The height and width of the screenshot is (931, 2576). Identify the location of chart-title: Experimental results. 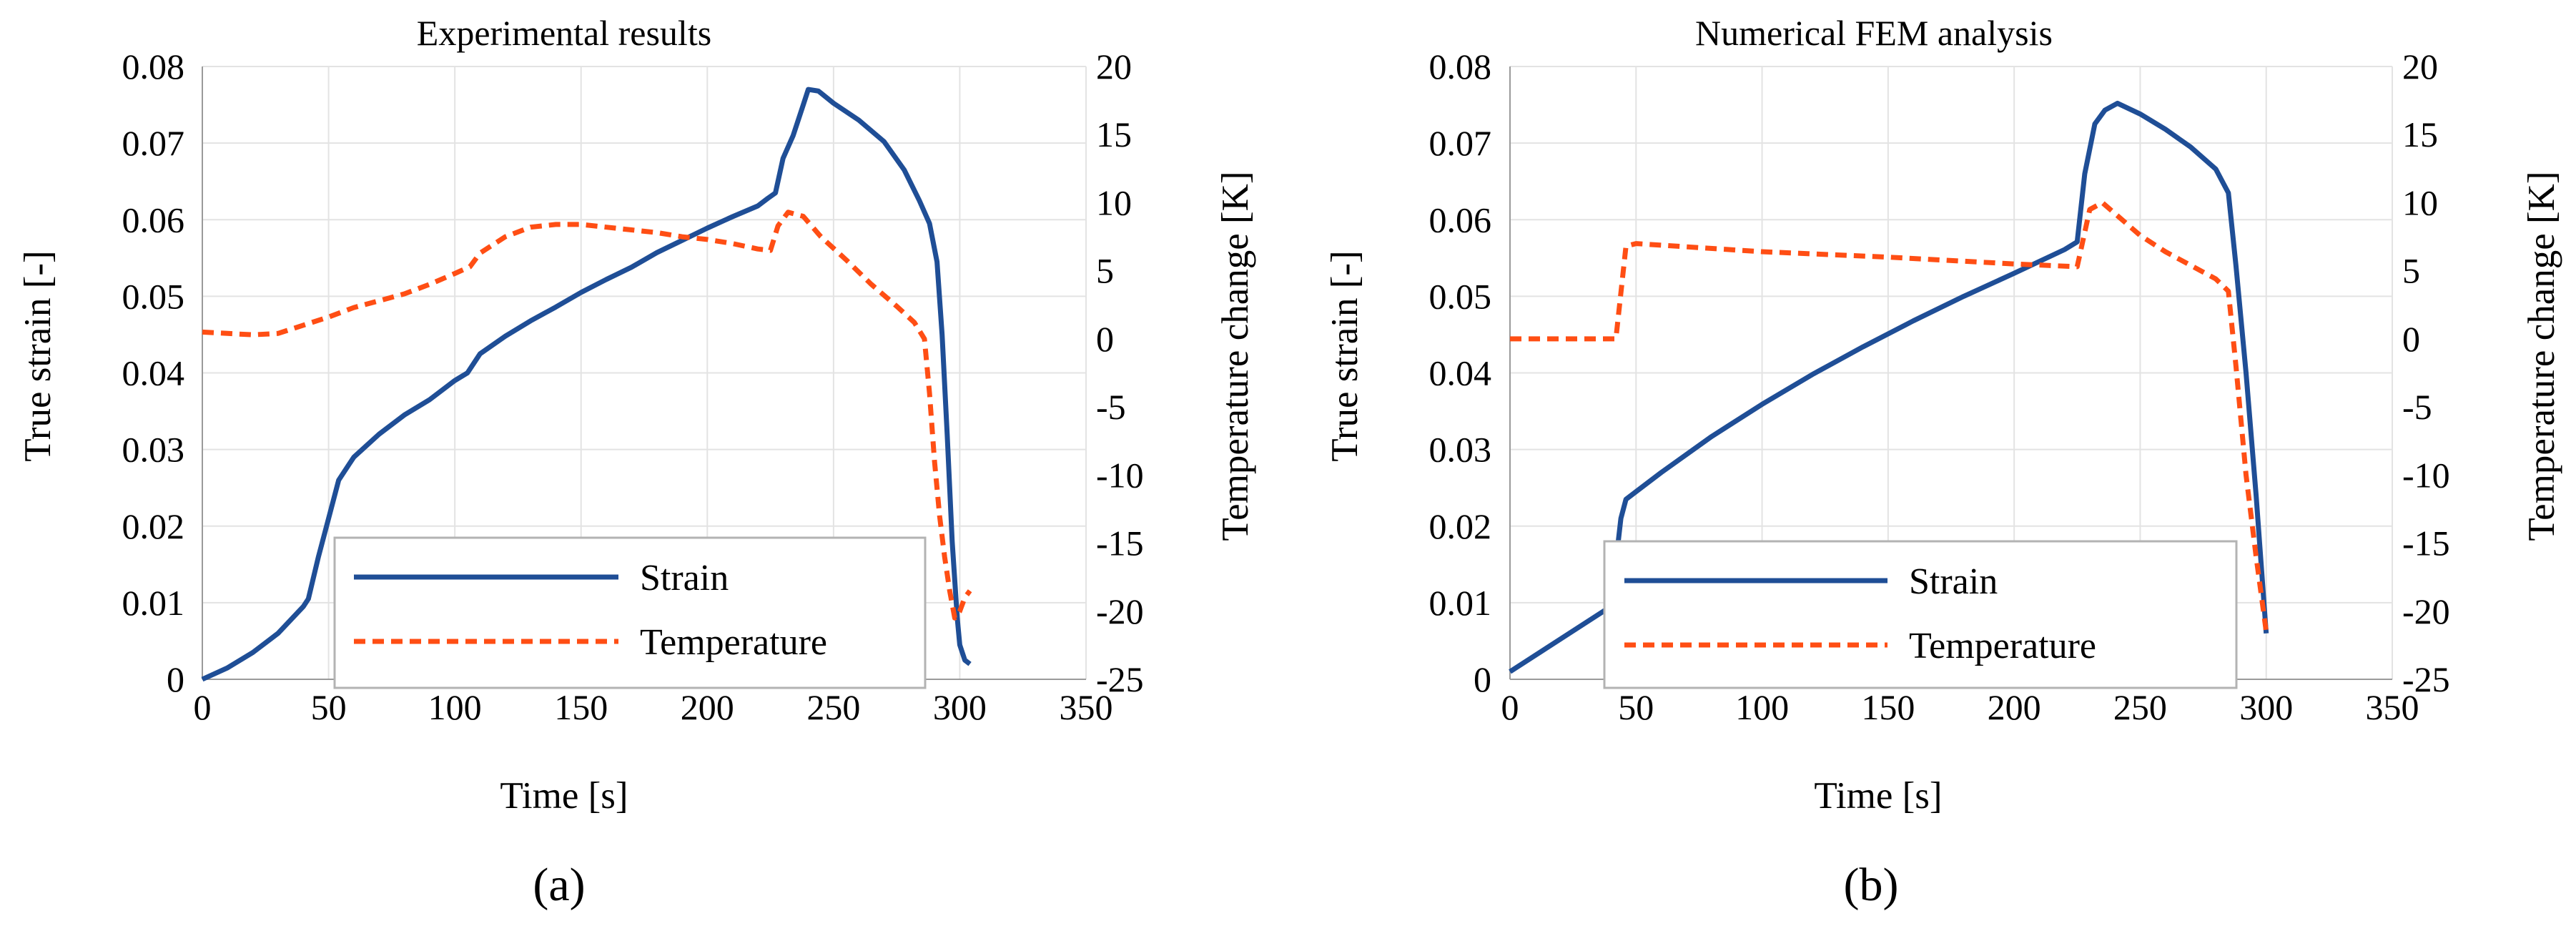
(564, 33).